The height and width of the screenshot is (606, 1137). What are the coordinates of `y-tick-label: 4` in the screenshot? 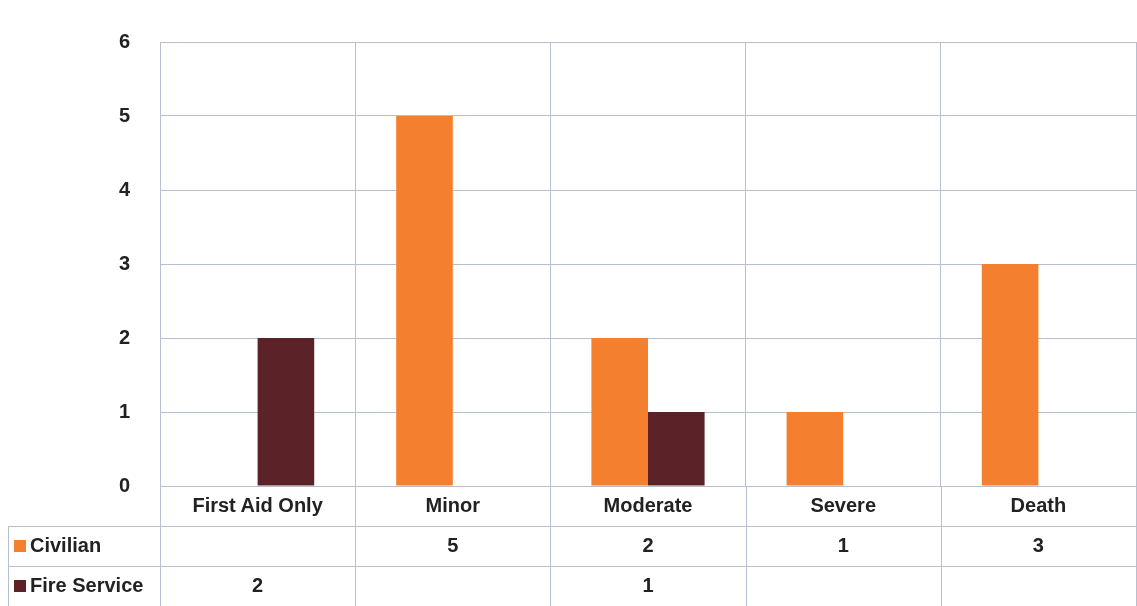 It's located at (124, 188).